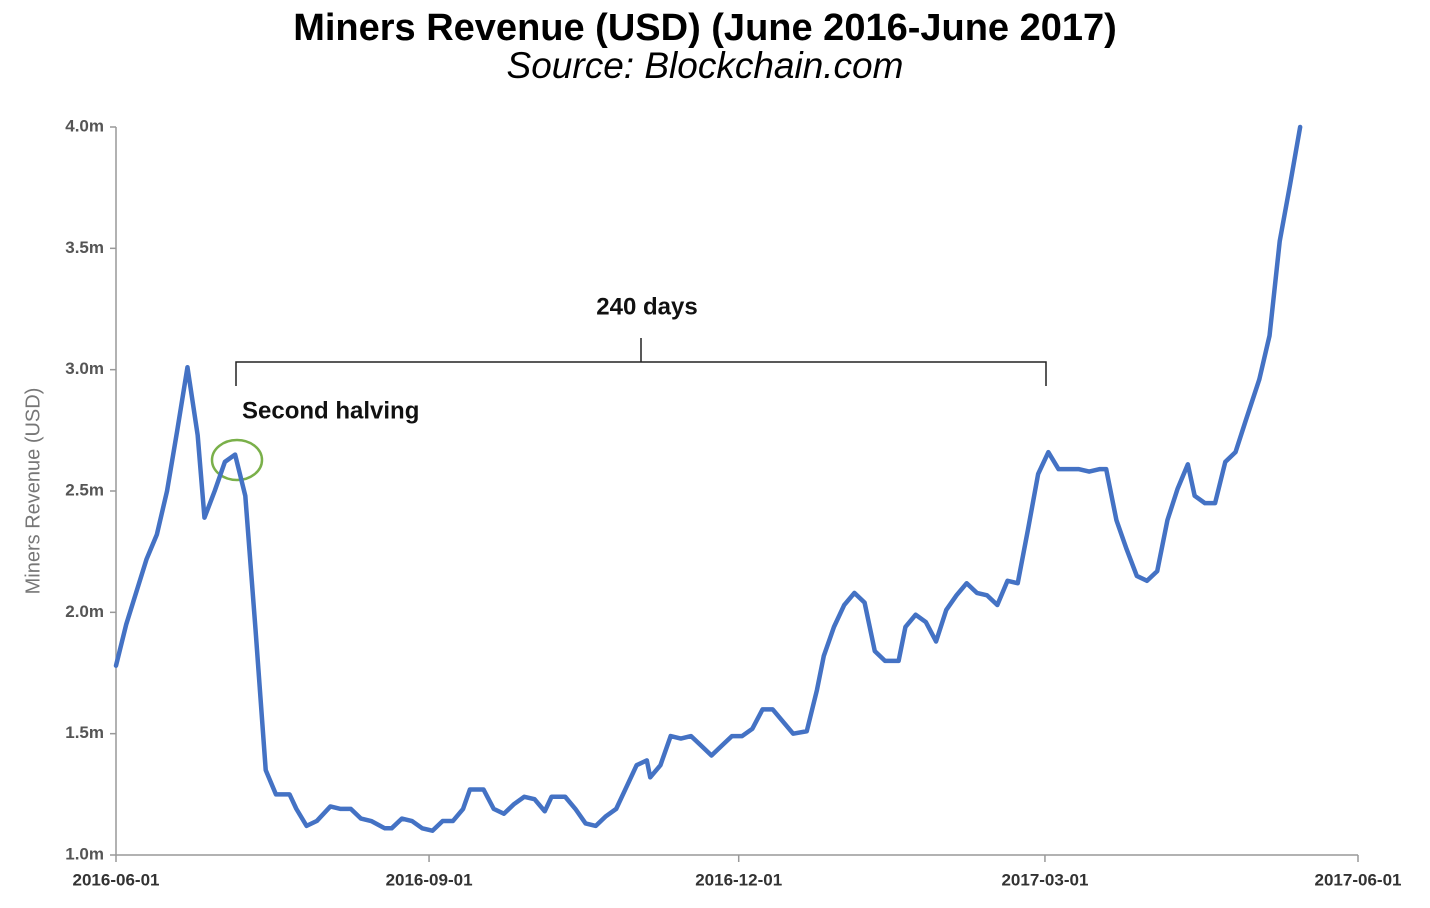 The height and width of the screenshot is (908, 1430). Describe the element at coordinates (330, 410) in the screenshot. I see `annotation: Second halving` at that location.